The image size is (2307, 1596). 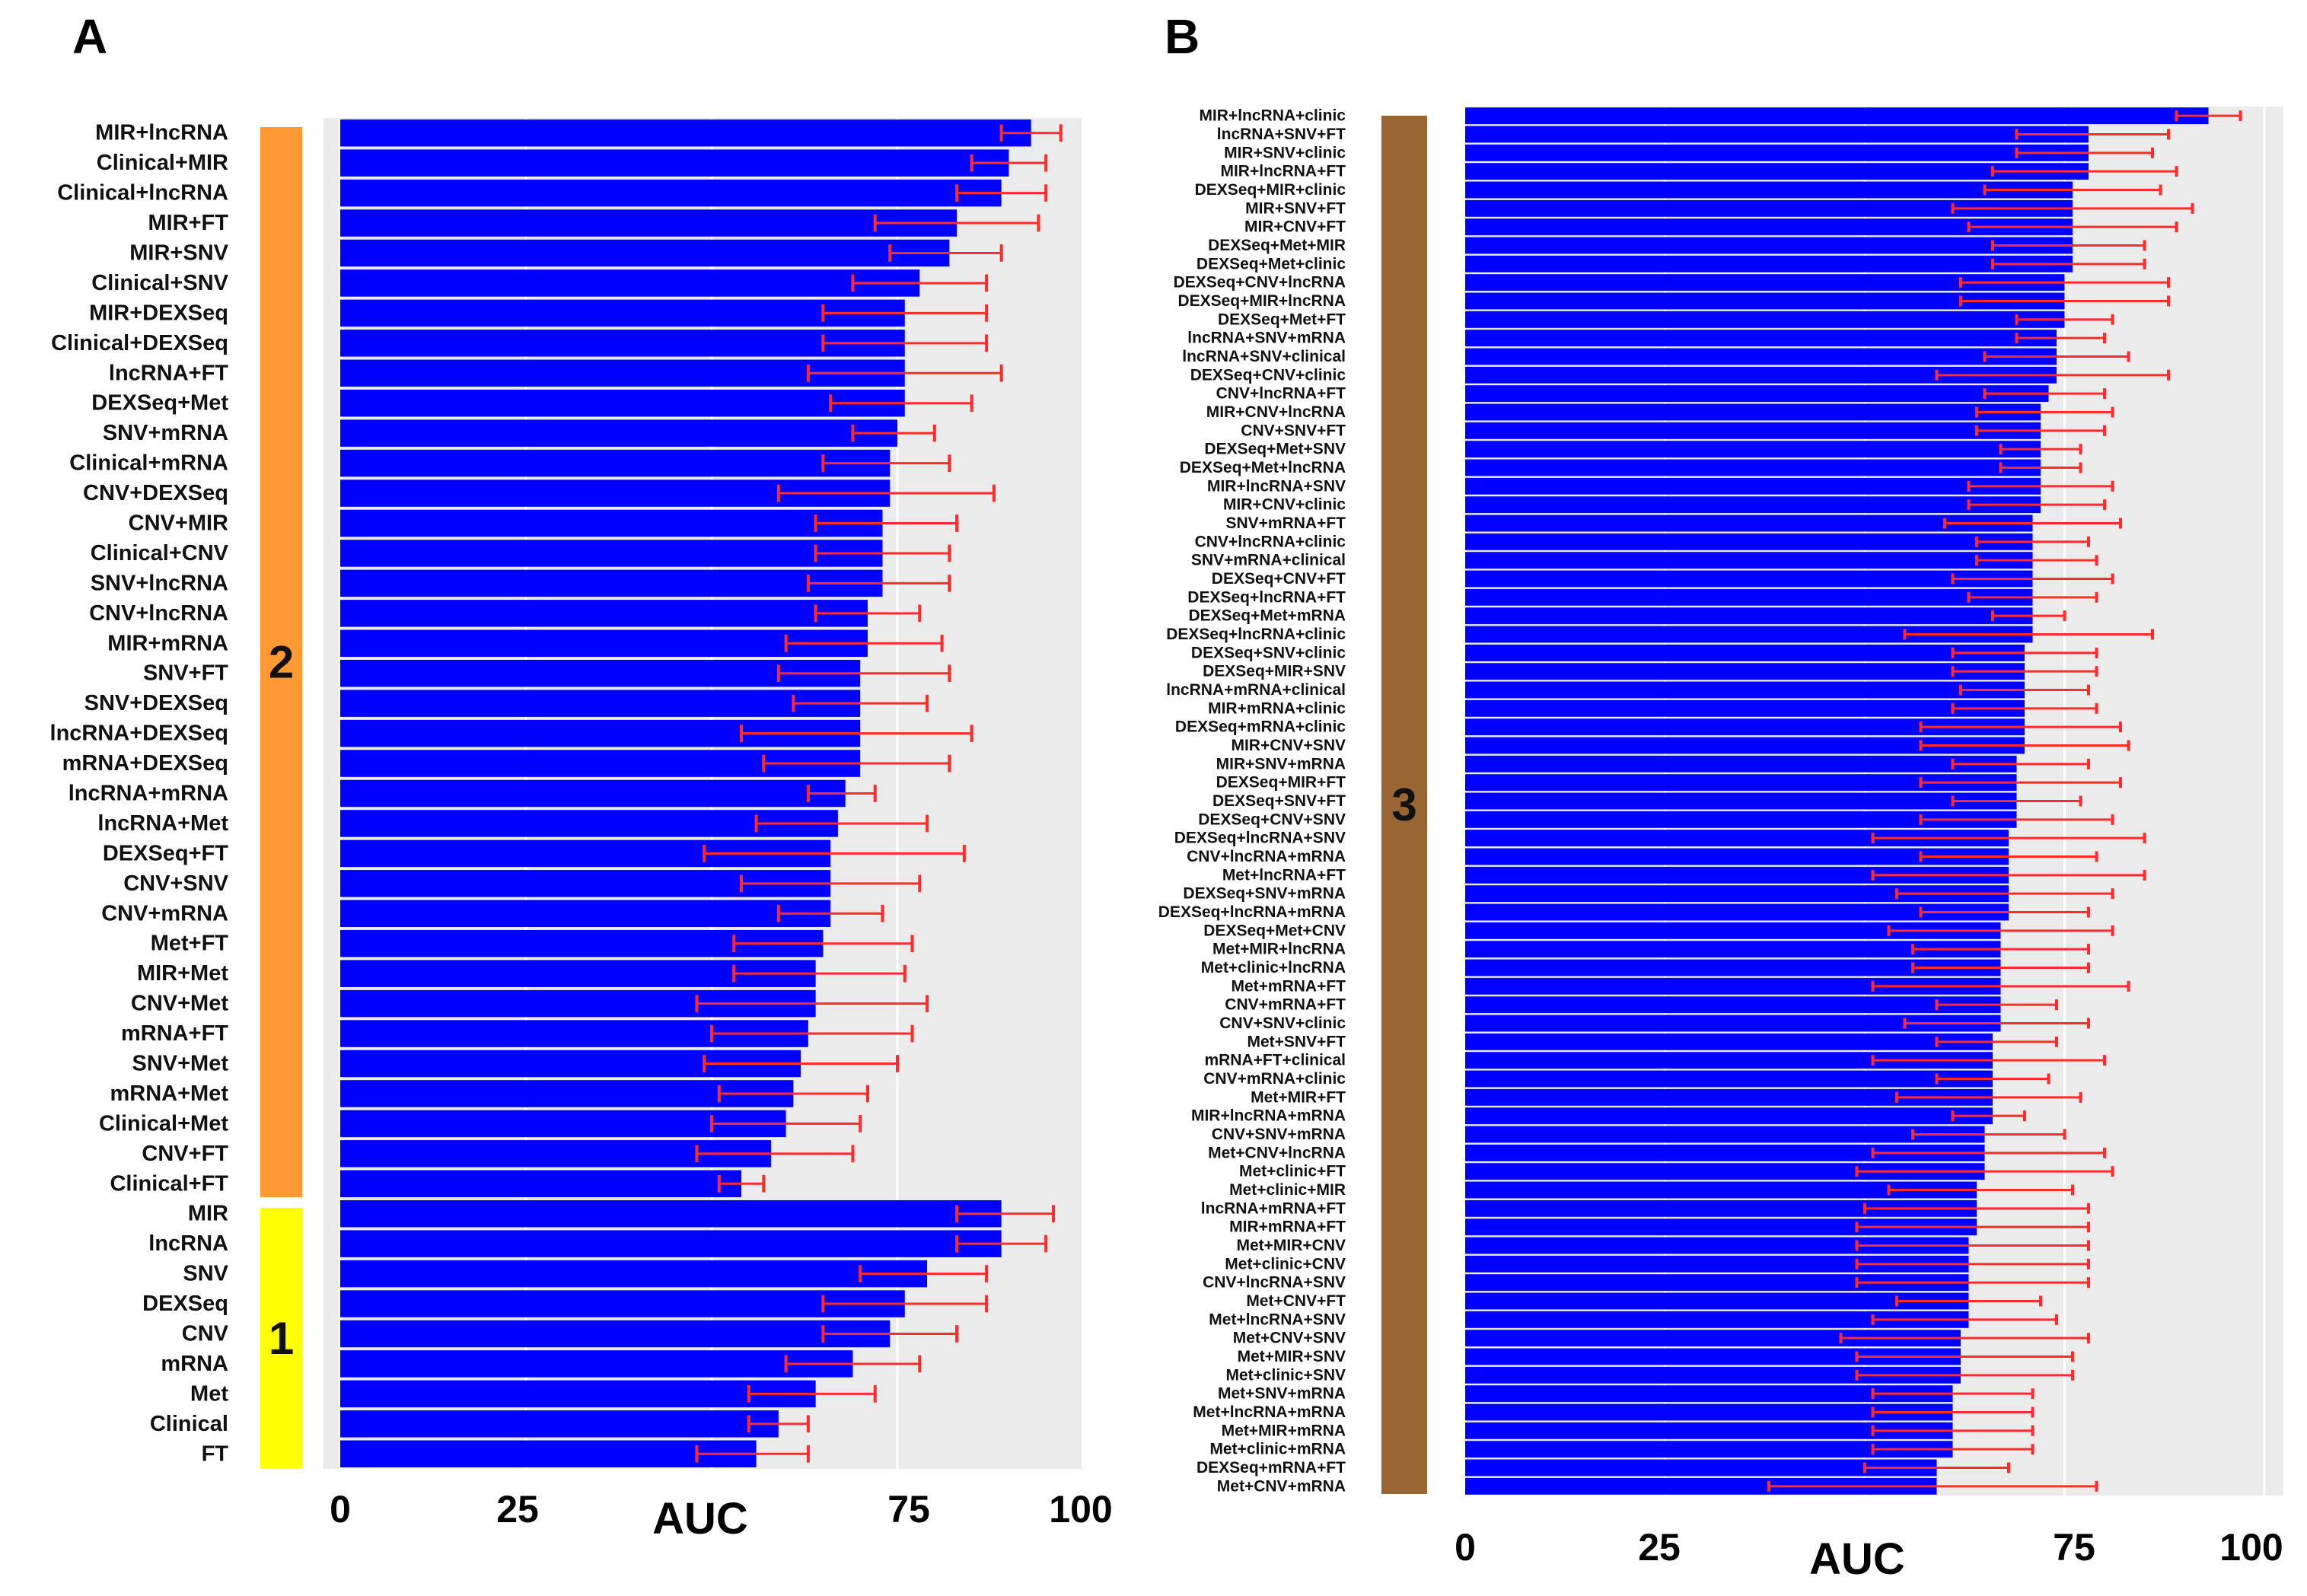 I want to click on category-label: DEXSeq+CNV+clinic, so click(x=1268, y=375).